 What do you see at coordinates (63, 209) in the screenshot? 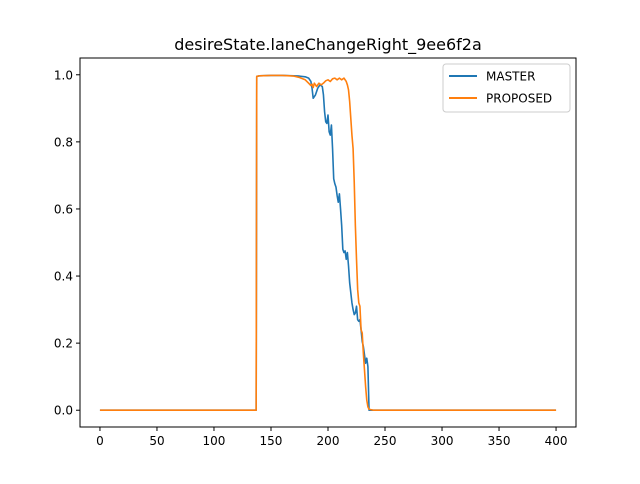
I see `y-tick-label: 0.6` at bounding box center [63, 209].